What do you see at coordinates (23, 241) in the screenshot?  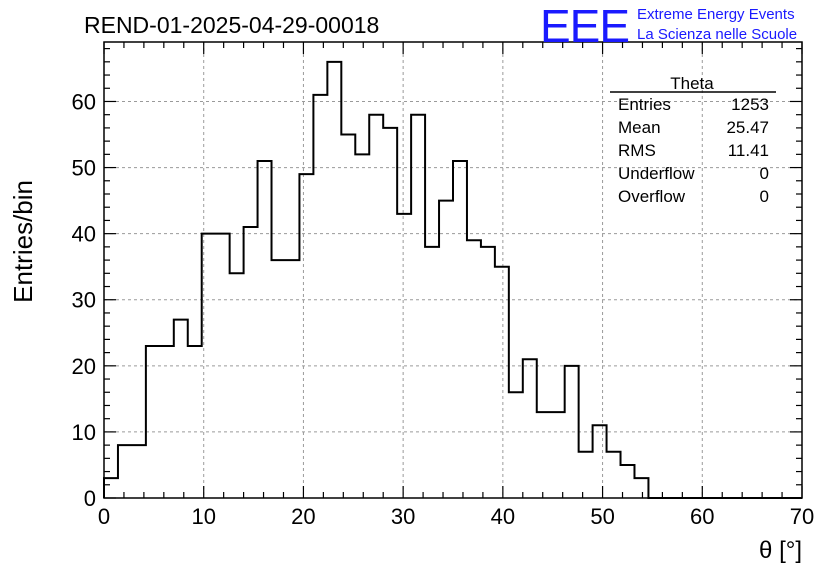 I see `y-axis-label: Entries/bin` at bounding box center [23, 241].